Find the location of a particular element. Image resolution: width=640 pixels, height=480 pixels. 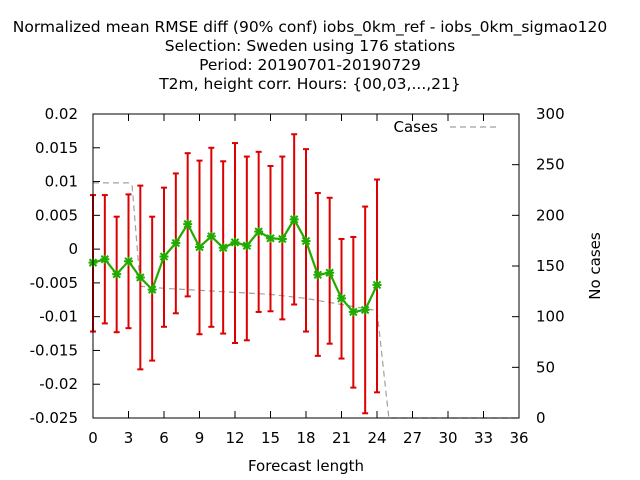

y2-tick-label: 50 is located at coordinates (545, 367).